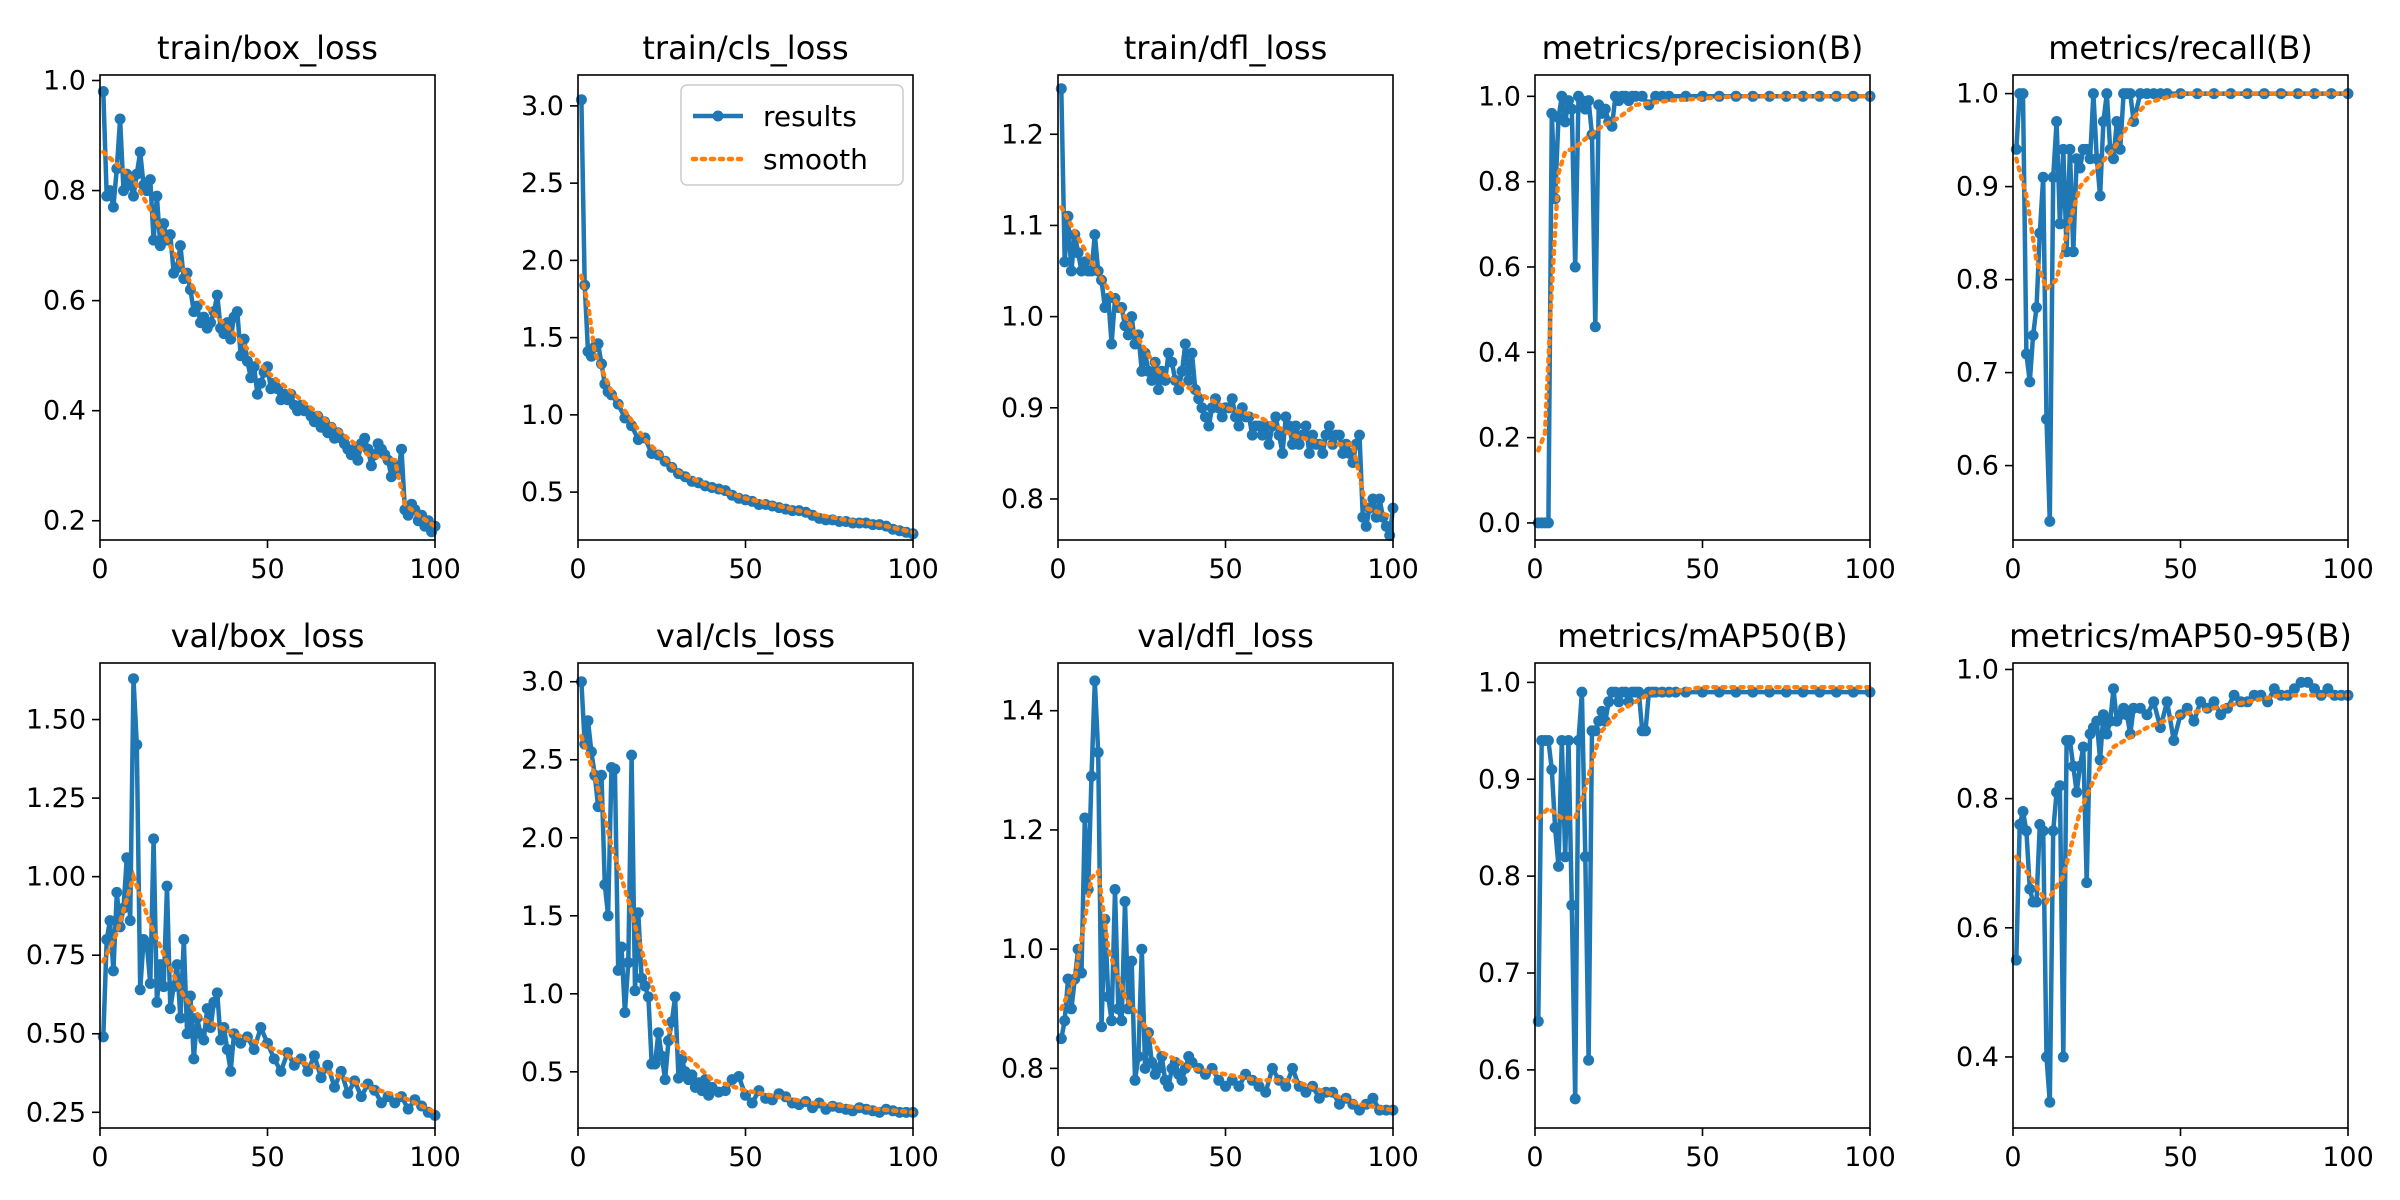 The width and height of the screenshot is (2400, 1200). I want to click on panel-title: metrics/recall(B), so click(2180, 48).